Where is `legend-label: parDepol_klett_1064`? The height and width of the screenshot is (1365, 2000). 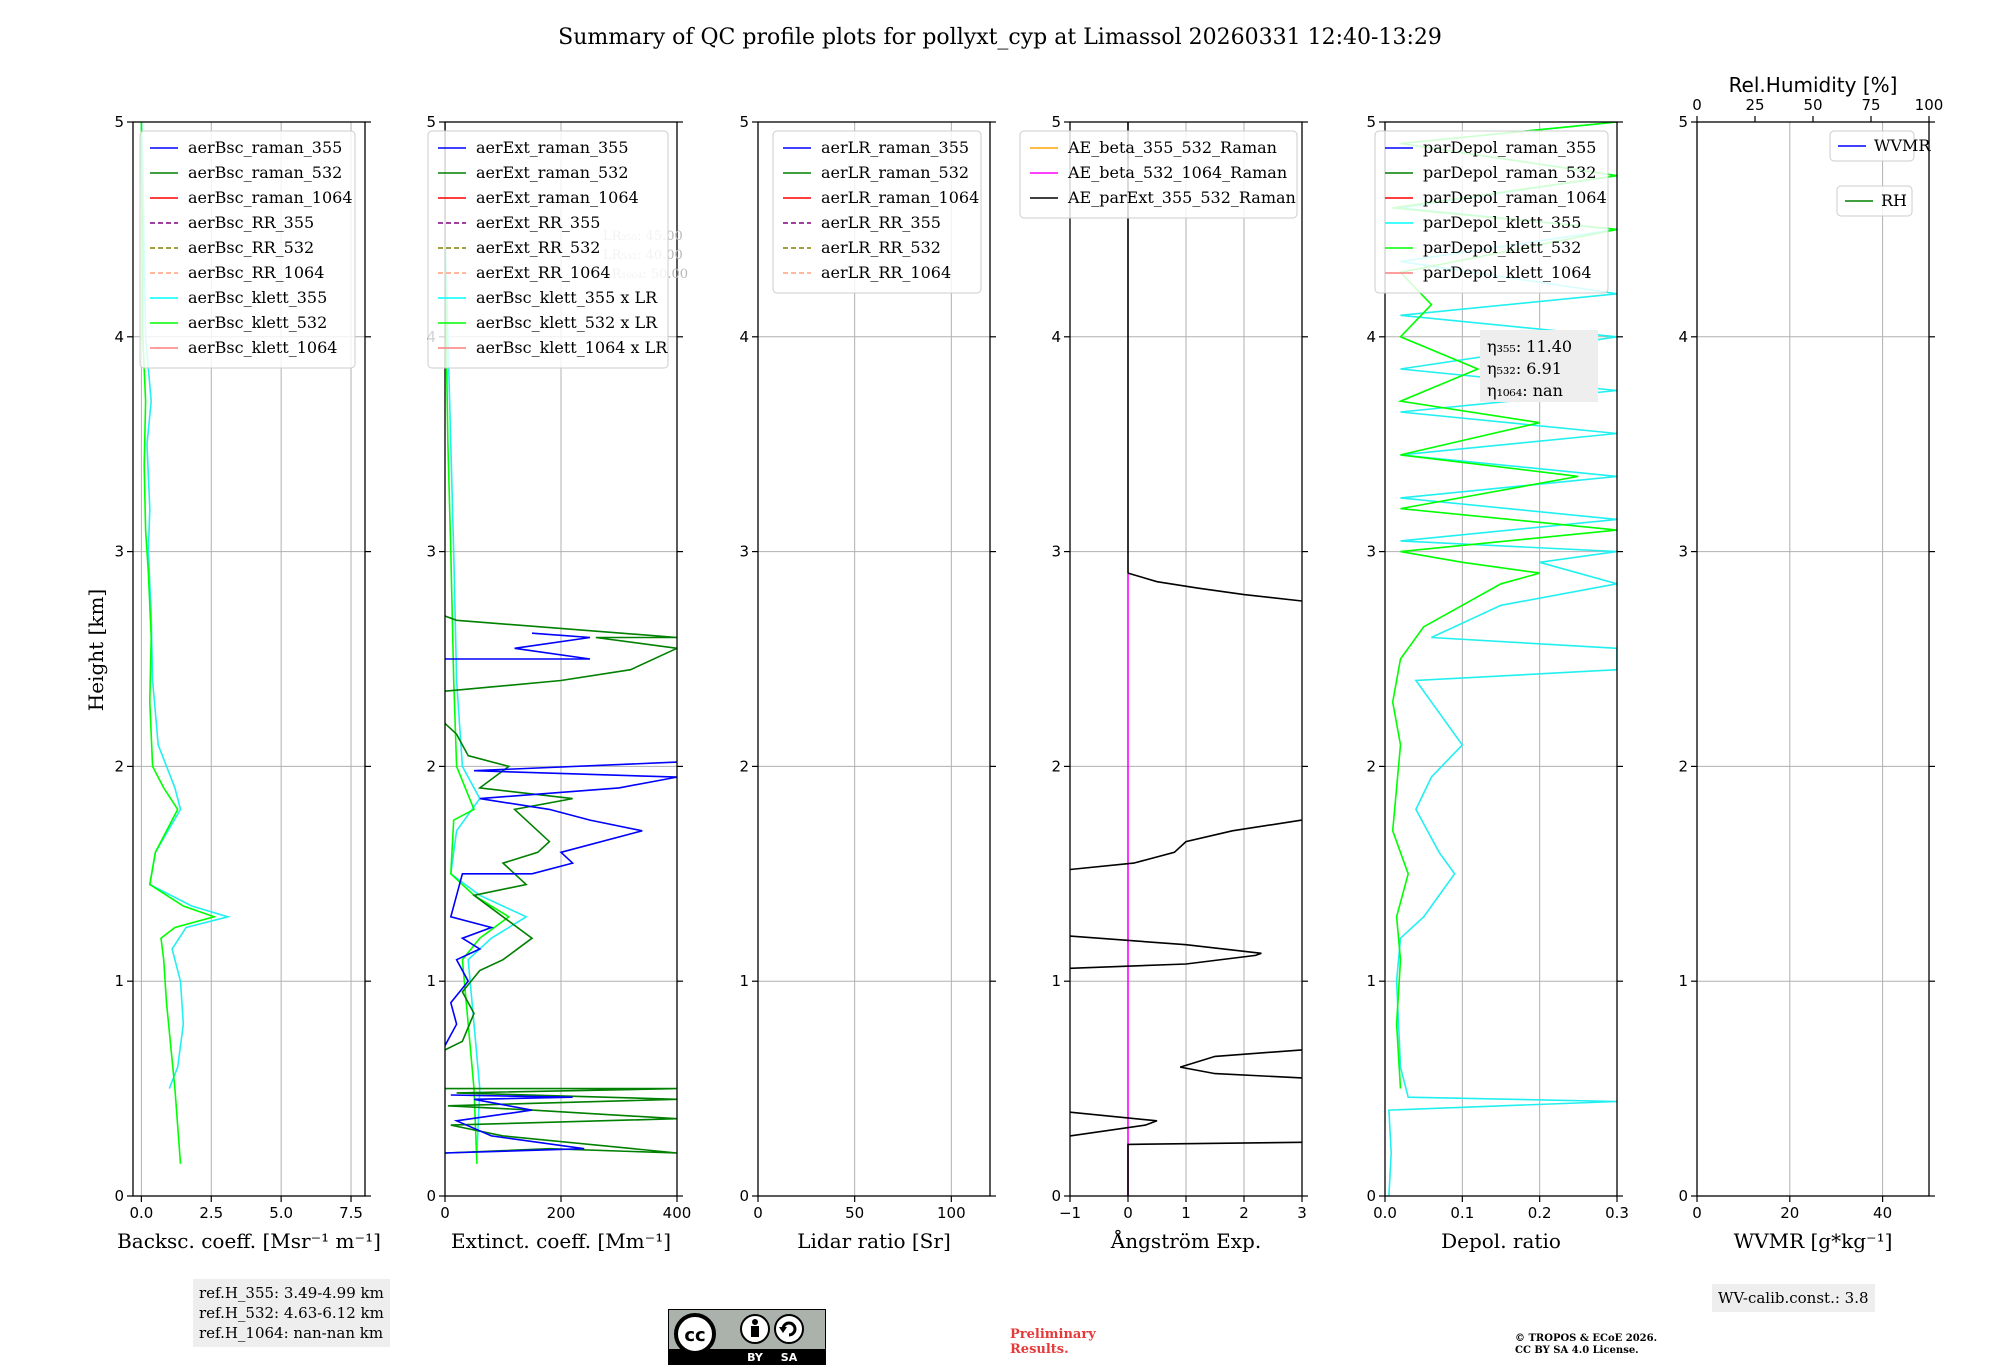 legend-label: parDepol_klett_1064 is located at coordinates (1507, 272).